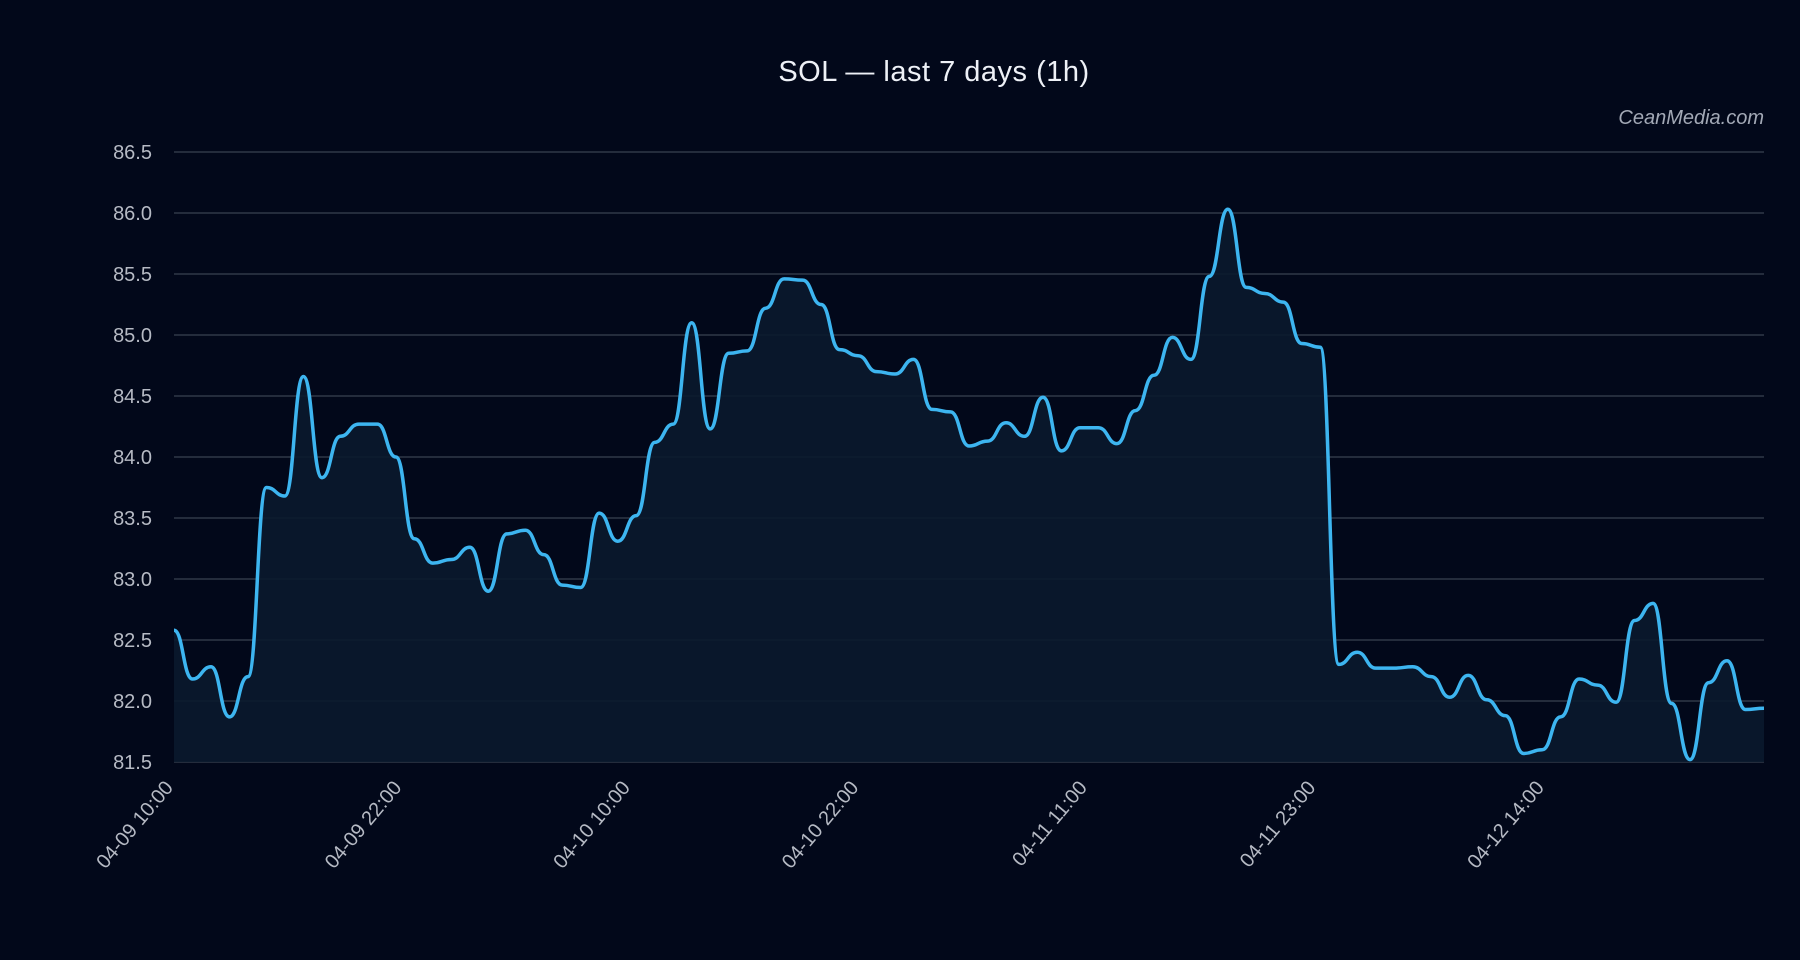 The image size is (1800, 960). What do you see at coordinates (132, 336) in the screenshot?
I see `y-tick-label: 85.0` at bounding box center [132, 336].